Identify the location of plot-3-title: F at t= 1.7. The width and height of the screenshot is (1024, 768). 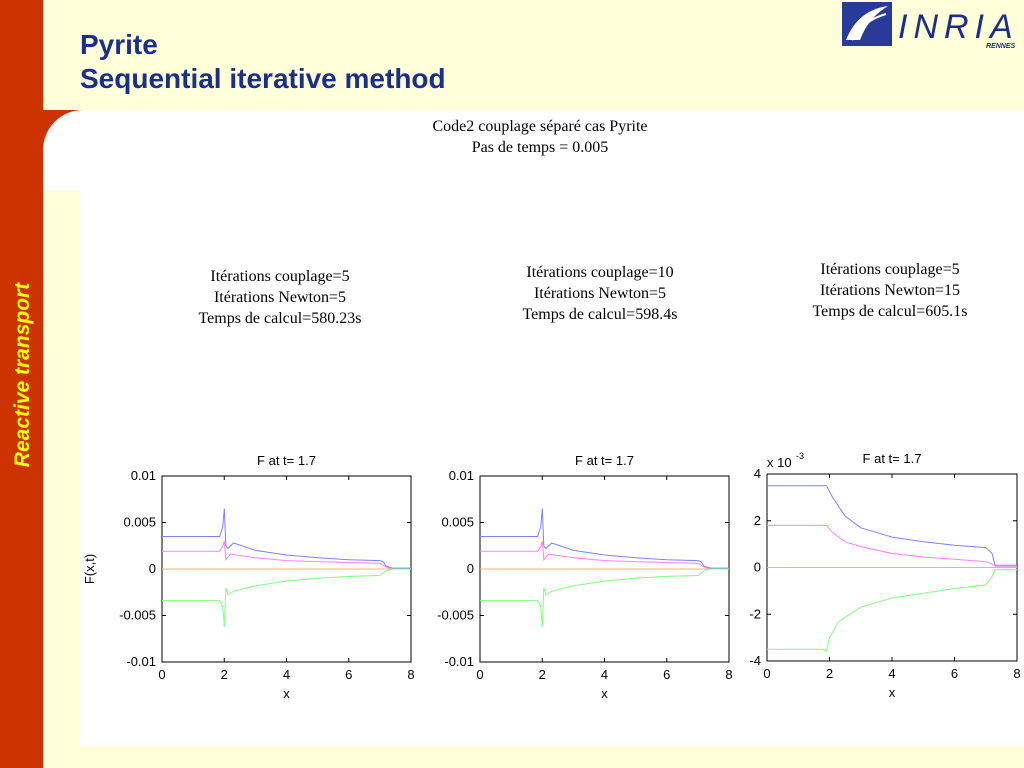
(892, 458).